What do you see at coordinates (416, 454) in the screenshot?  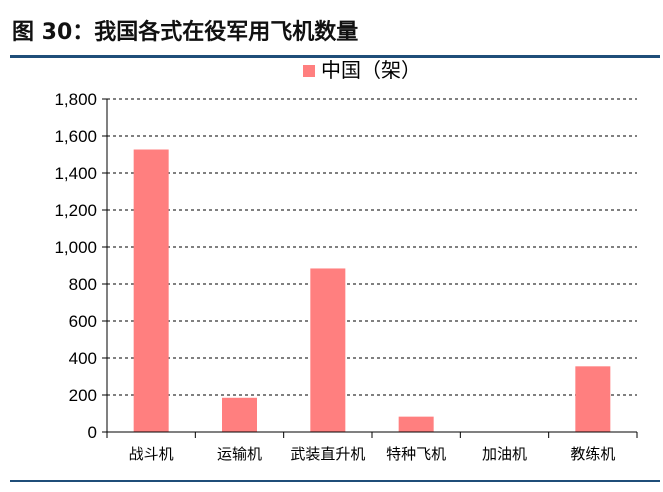 I see `x-tick-label: 特种飞机` at bounding box center [416, 454].